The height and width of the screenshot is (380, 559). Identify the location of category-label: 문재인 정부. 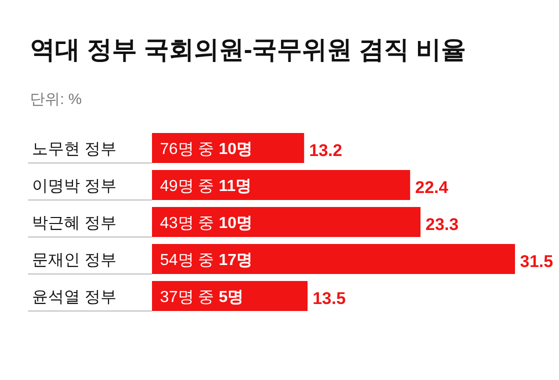
(74, 260).